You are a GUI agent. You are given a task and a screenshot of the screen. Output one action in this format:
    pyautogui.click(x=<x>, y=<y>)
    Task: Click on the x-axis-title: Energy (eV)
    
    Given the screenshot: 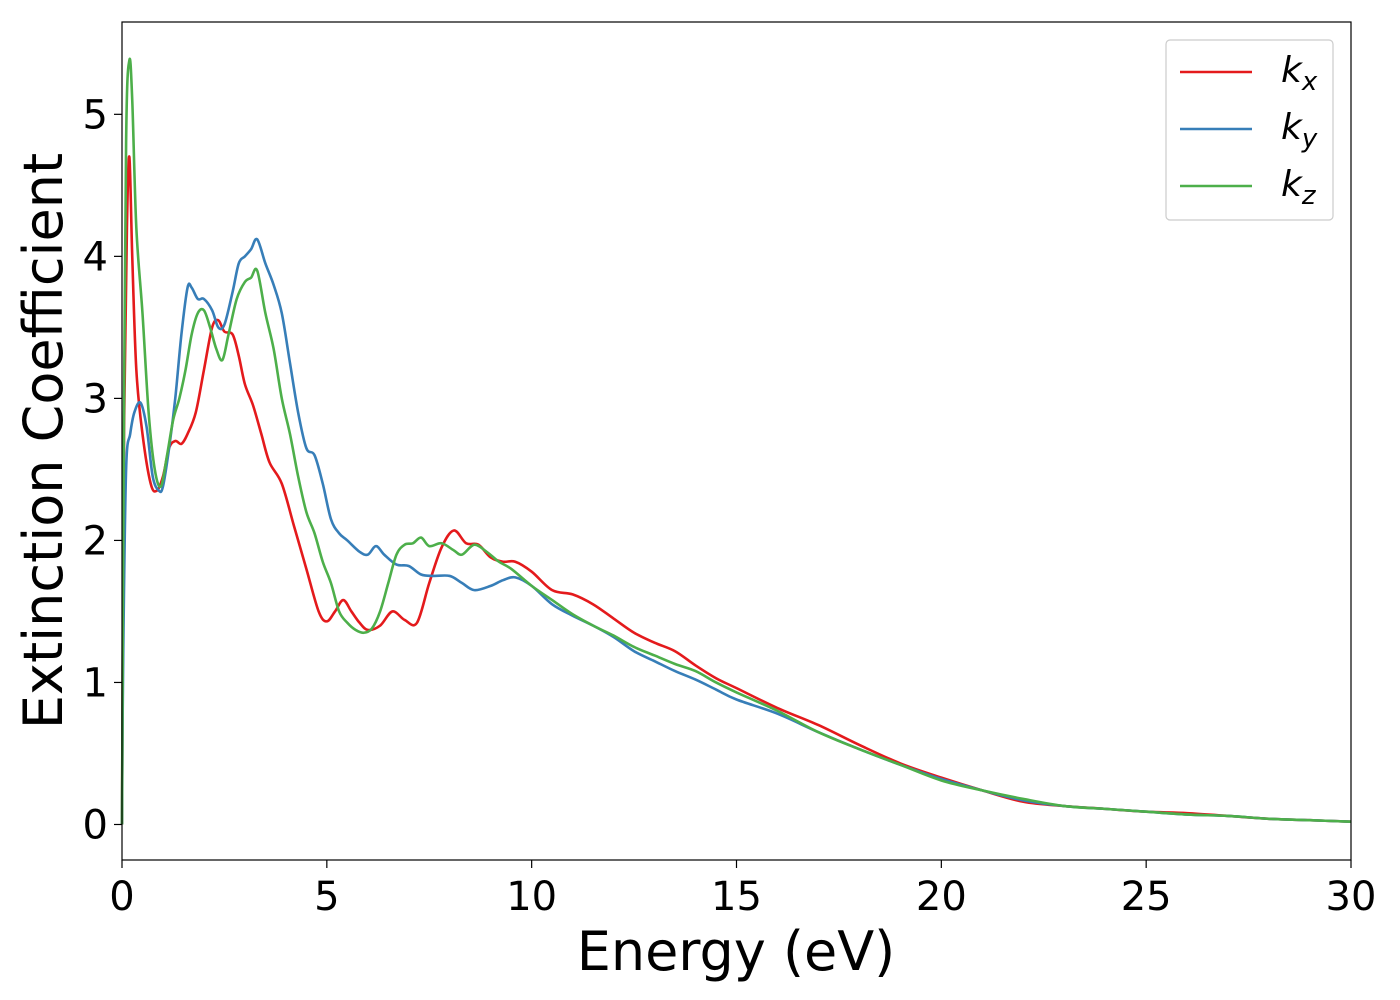 What is the action you would take?
    pyautogui.click(x=736, y=951)
    